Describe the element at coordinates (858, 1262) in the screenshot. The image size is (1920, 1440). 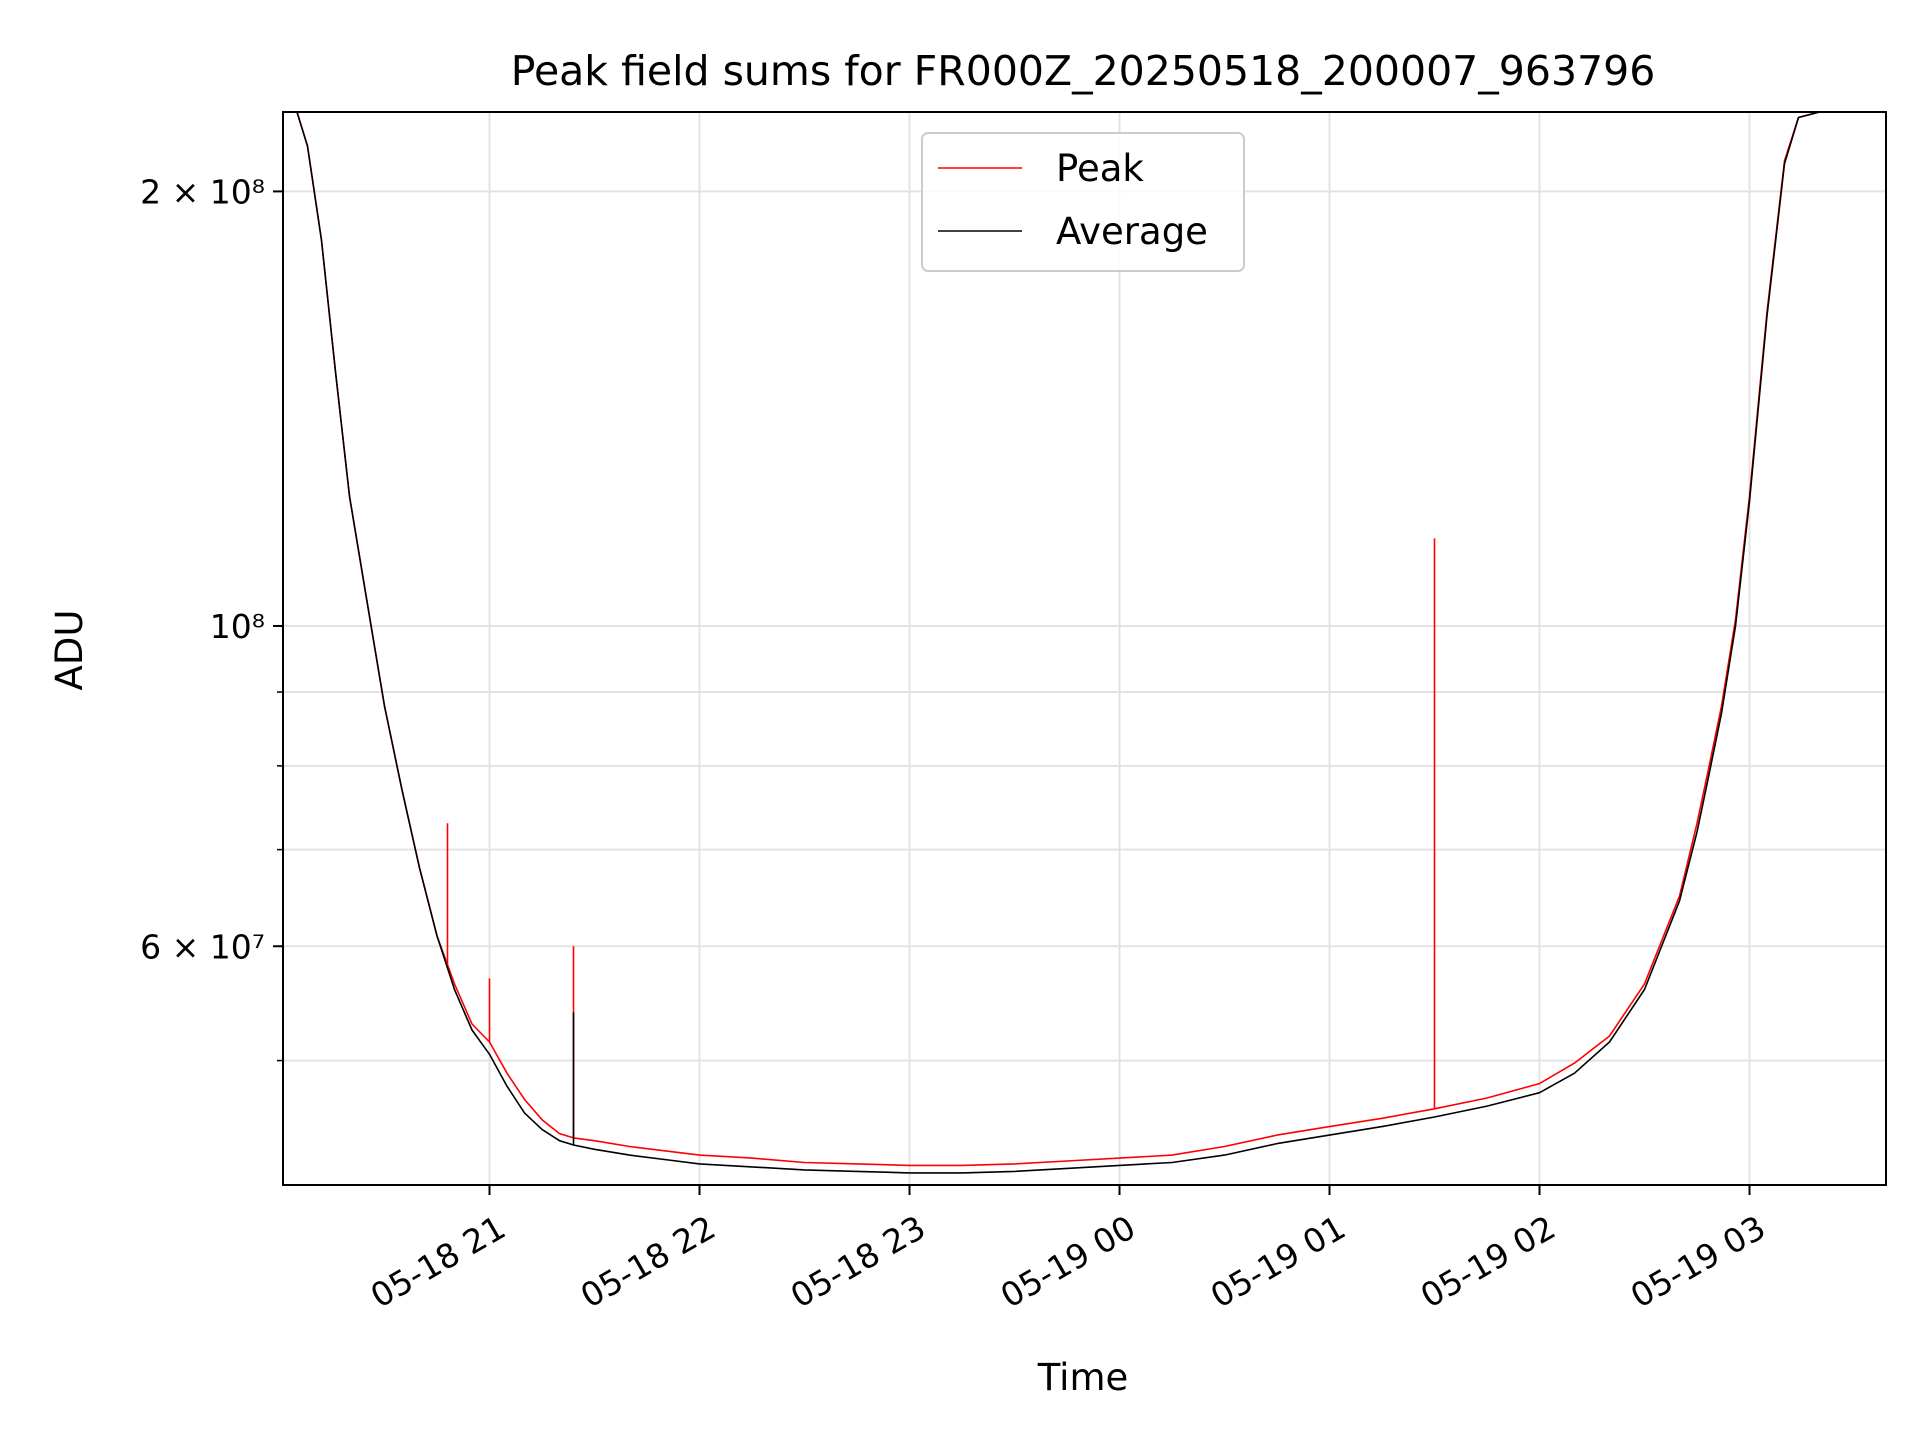
I see `x-tick-label: 05-18 23` at that location.